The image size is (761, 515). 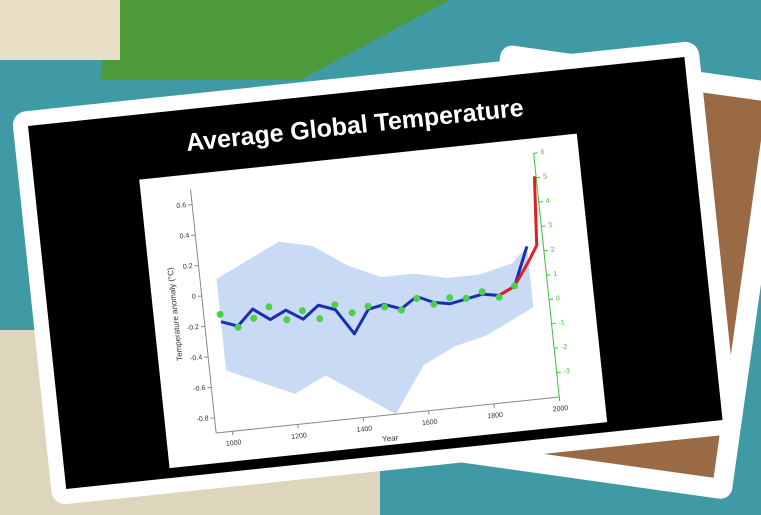 I want to click on y2-tick-label: 5, so click(x=545, y=176).